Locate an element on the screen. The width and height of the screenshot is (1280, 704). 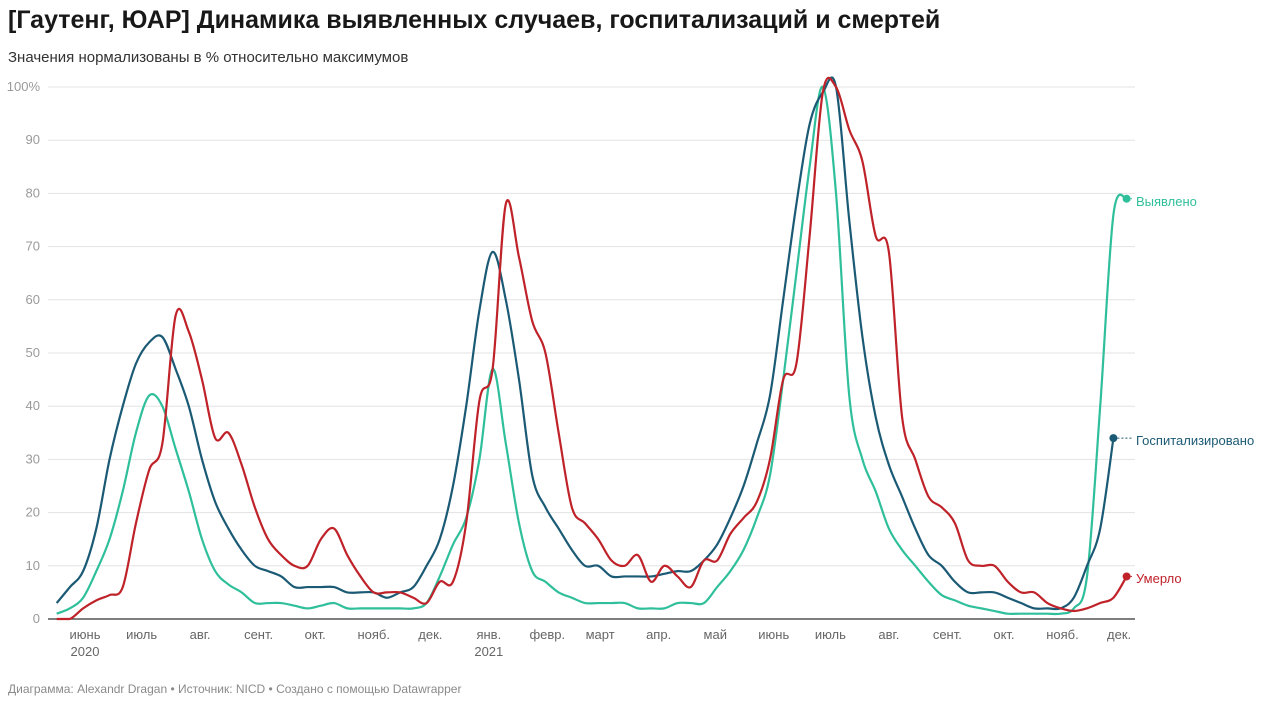
y-tick-label: 100% is located at coordinates (24, 86).